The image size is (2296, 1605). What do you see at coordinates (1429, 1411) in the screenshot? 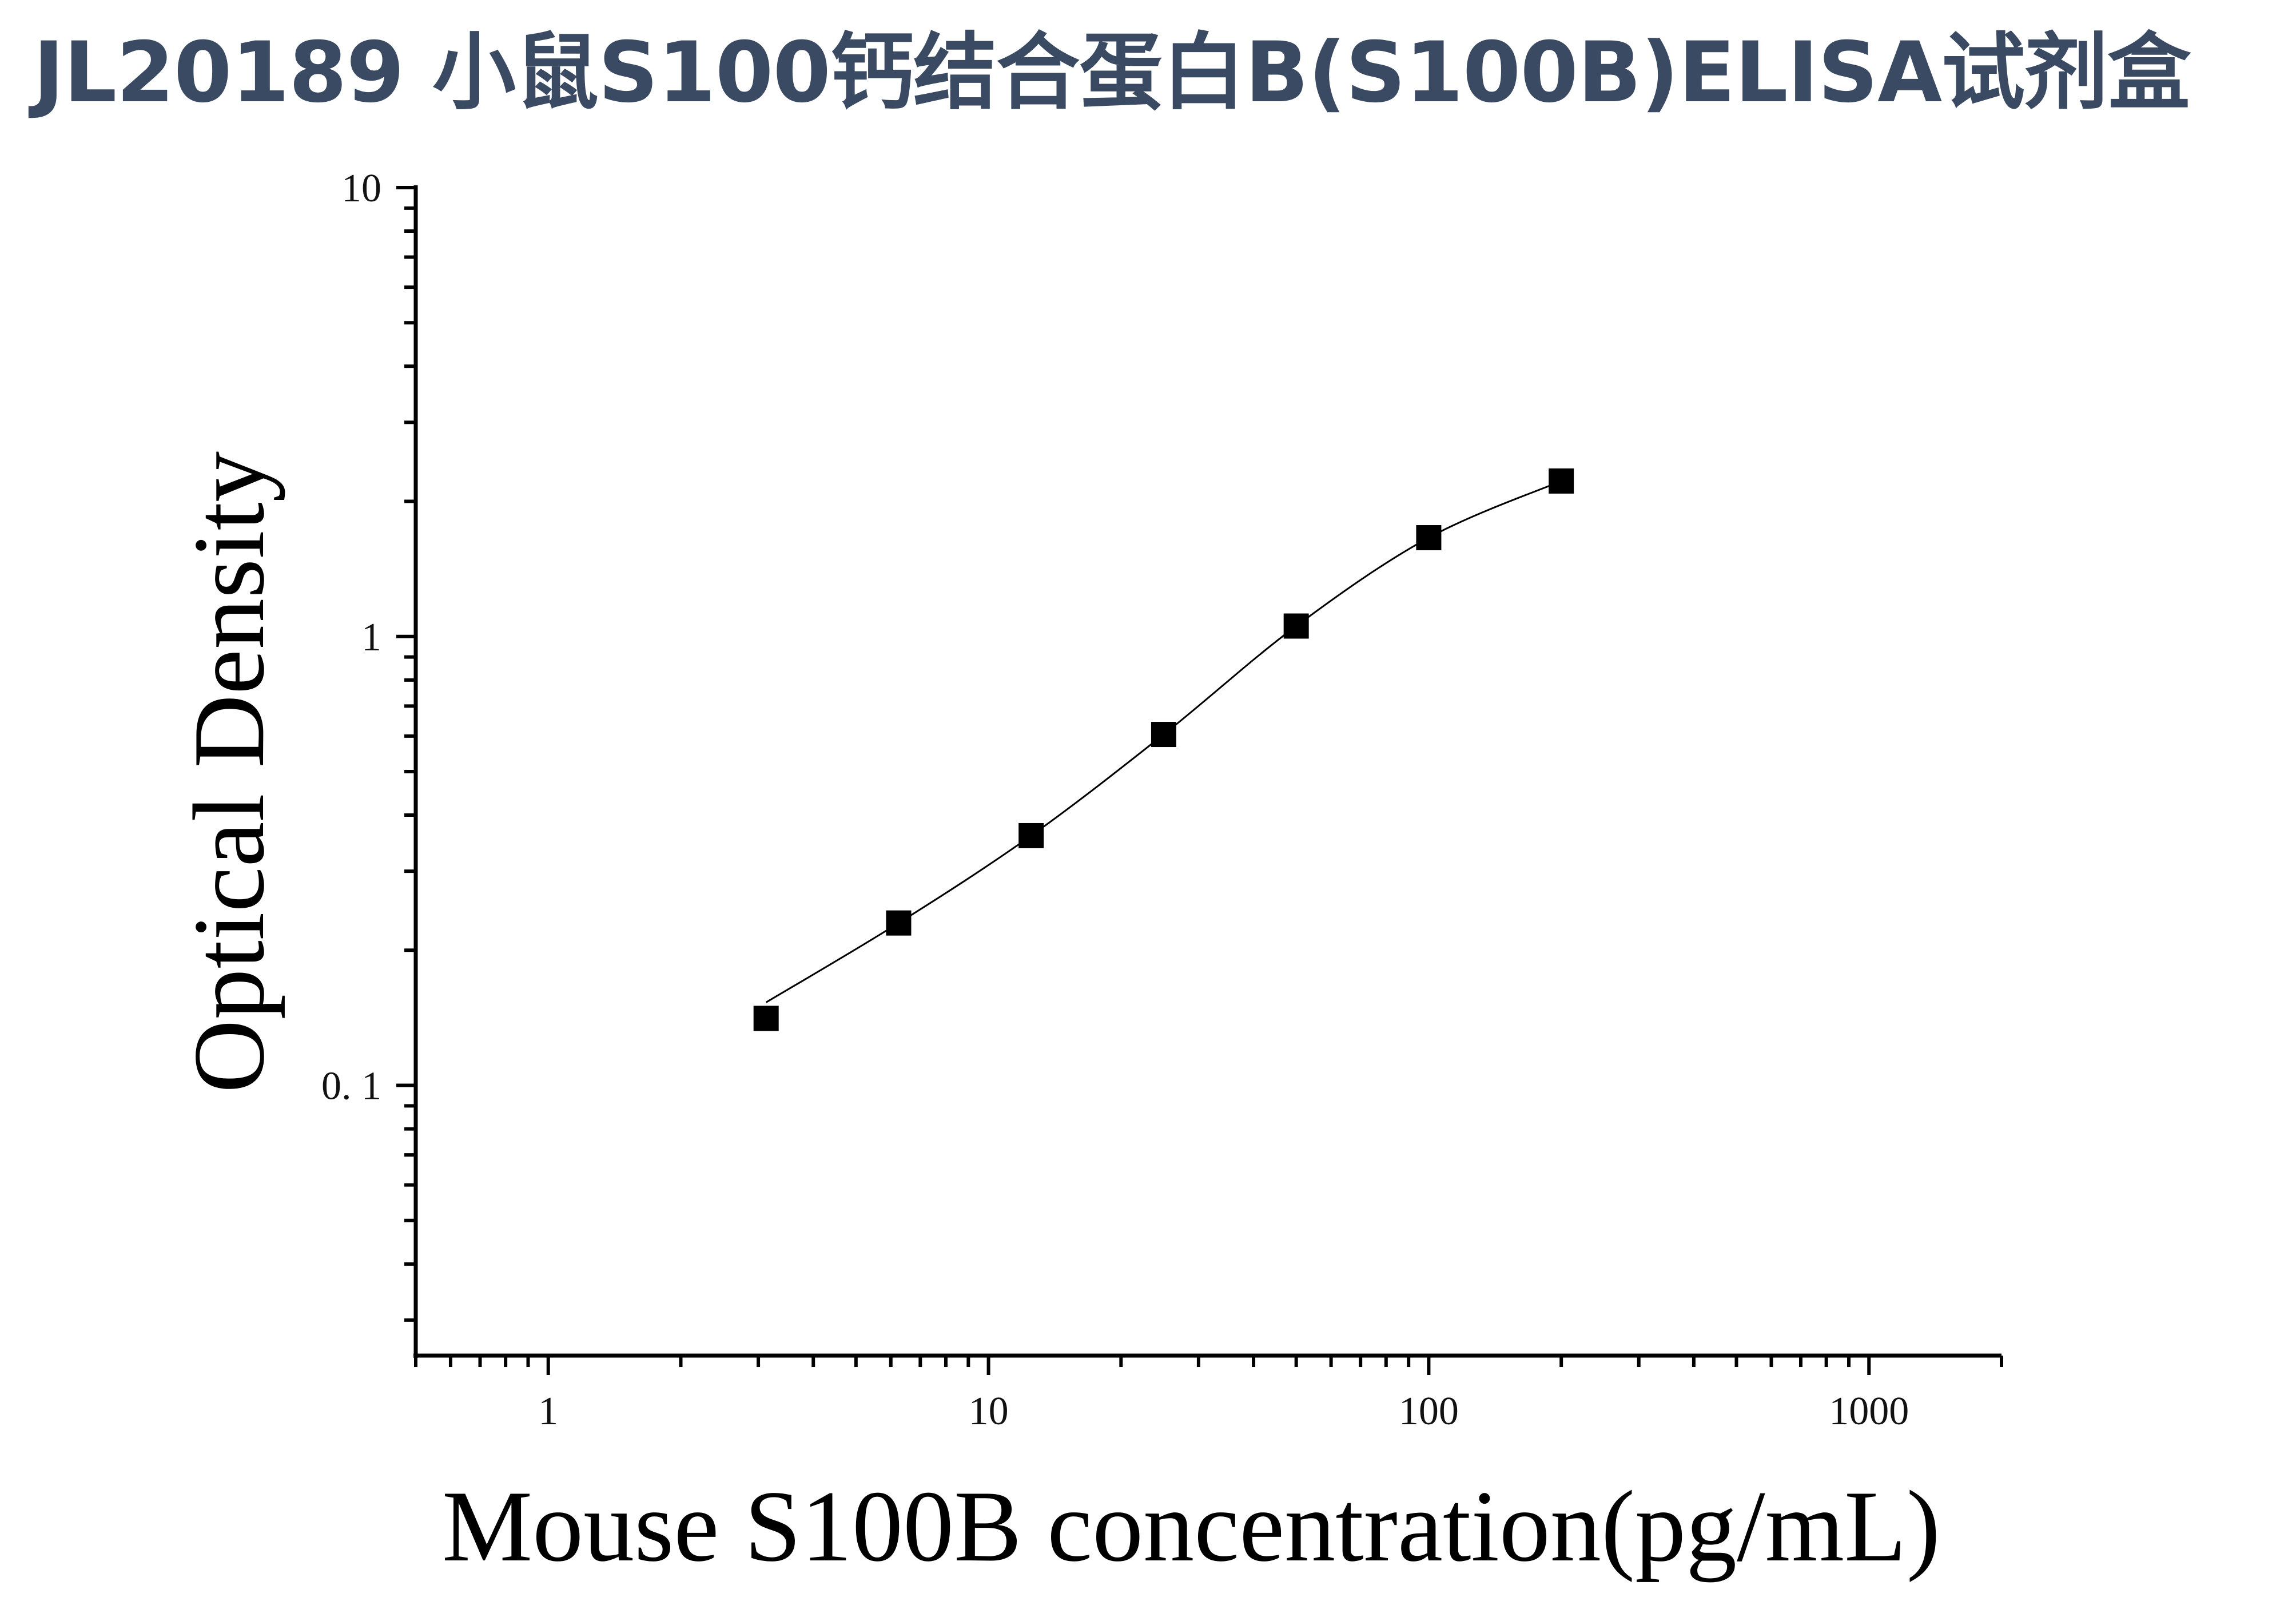
I see `x-tick-label: 100` at bounding box center [1429, 1411].